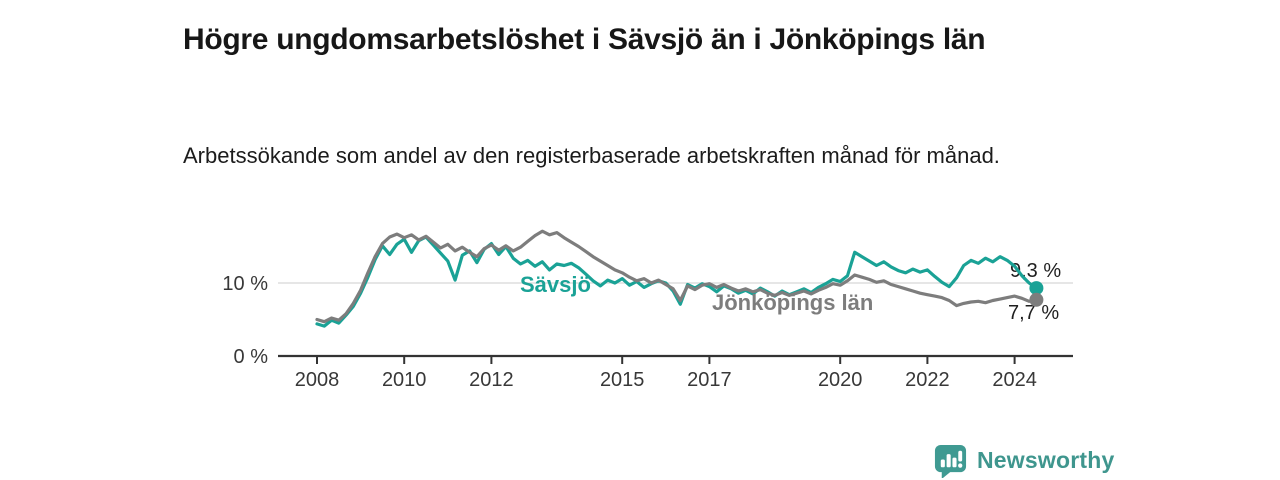 This screenshot has width=1280, height=480. Describe the element at coordinates (950, 461) in the screenshot. I see `newsworthy-chart-bubble-icon` at that location.